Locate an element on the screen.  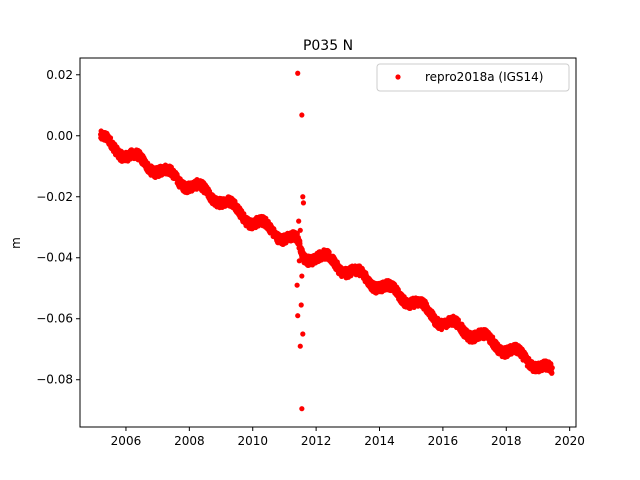
x-tick-label: 2016 is located at coordinates (443, 441).